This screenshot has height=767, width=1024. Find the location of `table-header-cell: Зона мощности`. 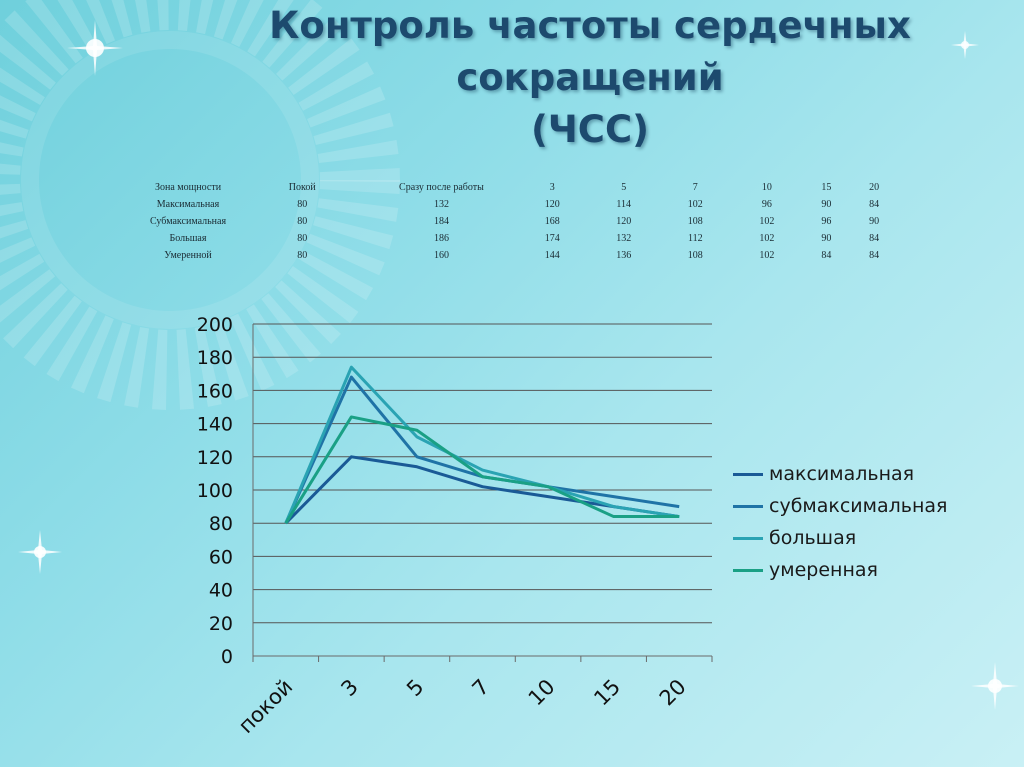

table-header-cell: Зона мощности is located at coordinates (188, 187).